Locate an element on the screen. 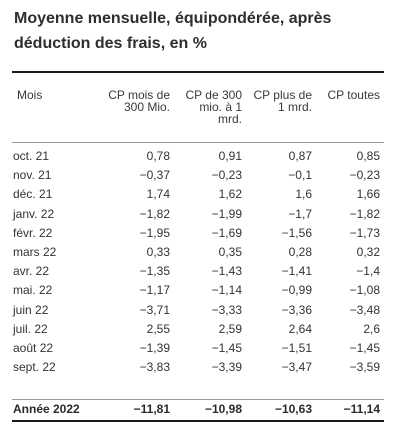  bottom-rule is located at coordinates (198, 421).